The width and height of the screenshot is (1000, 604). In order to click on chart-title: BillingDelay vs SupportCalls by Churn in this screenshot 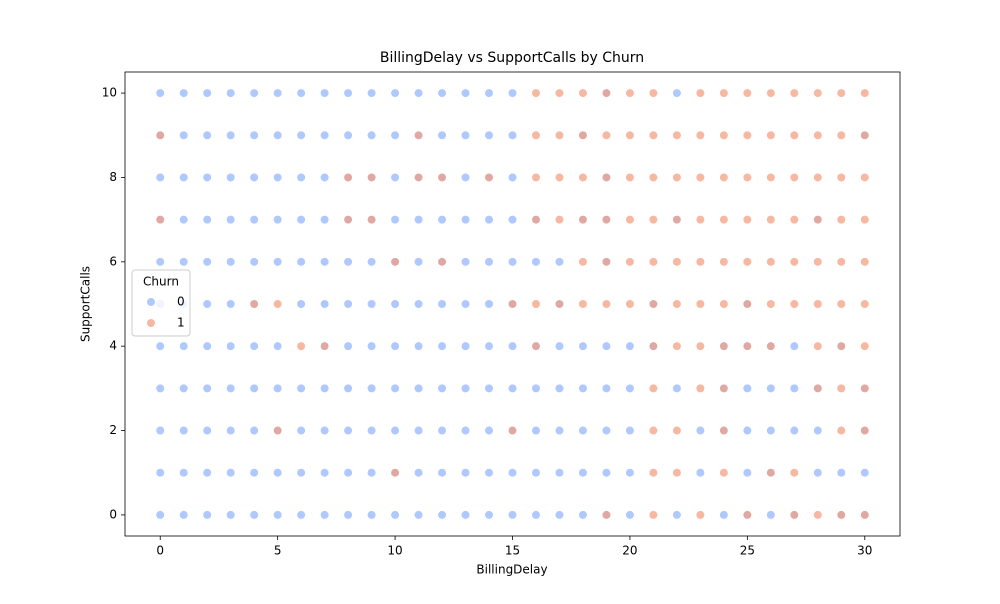, I will do `click(512, 58)`.